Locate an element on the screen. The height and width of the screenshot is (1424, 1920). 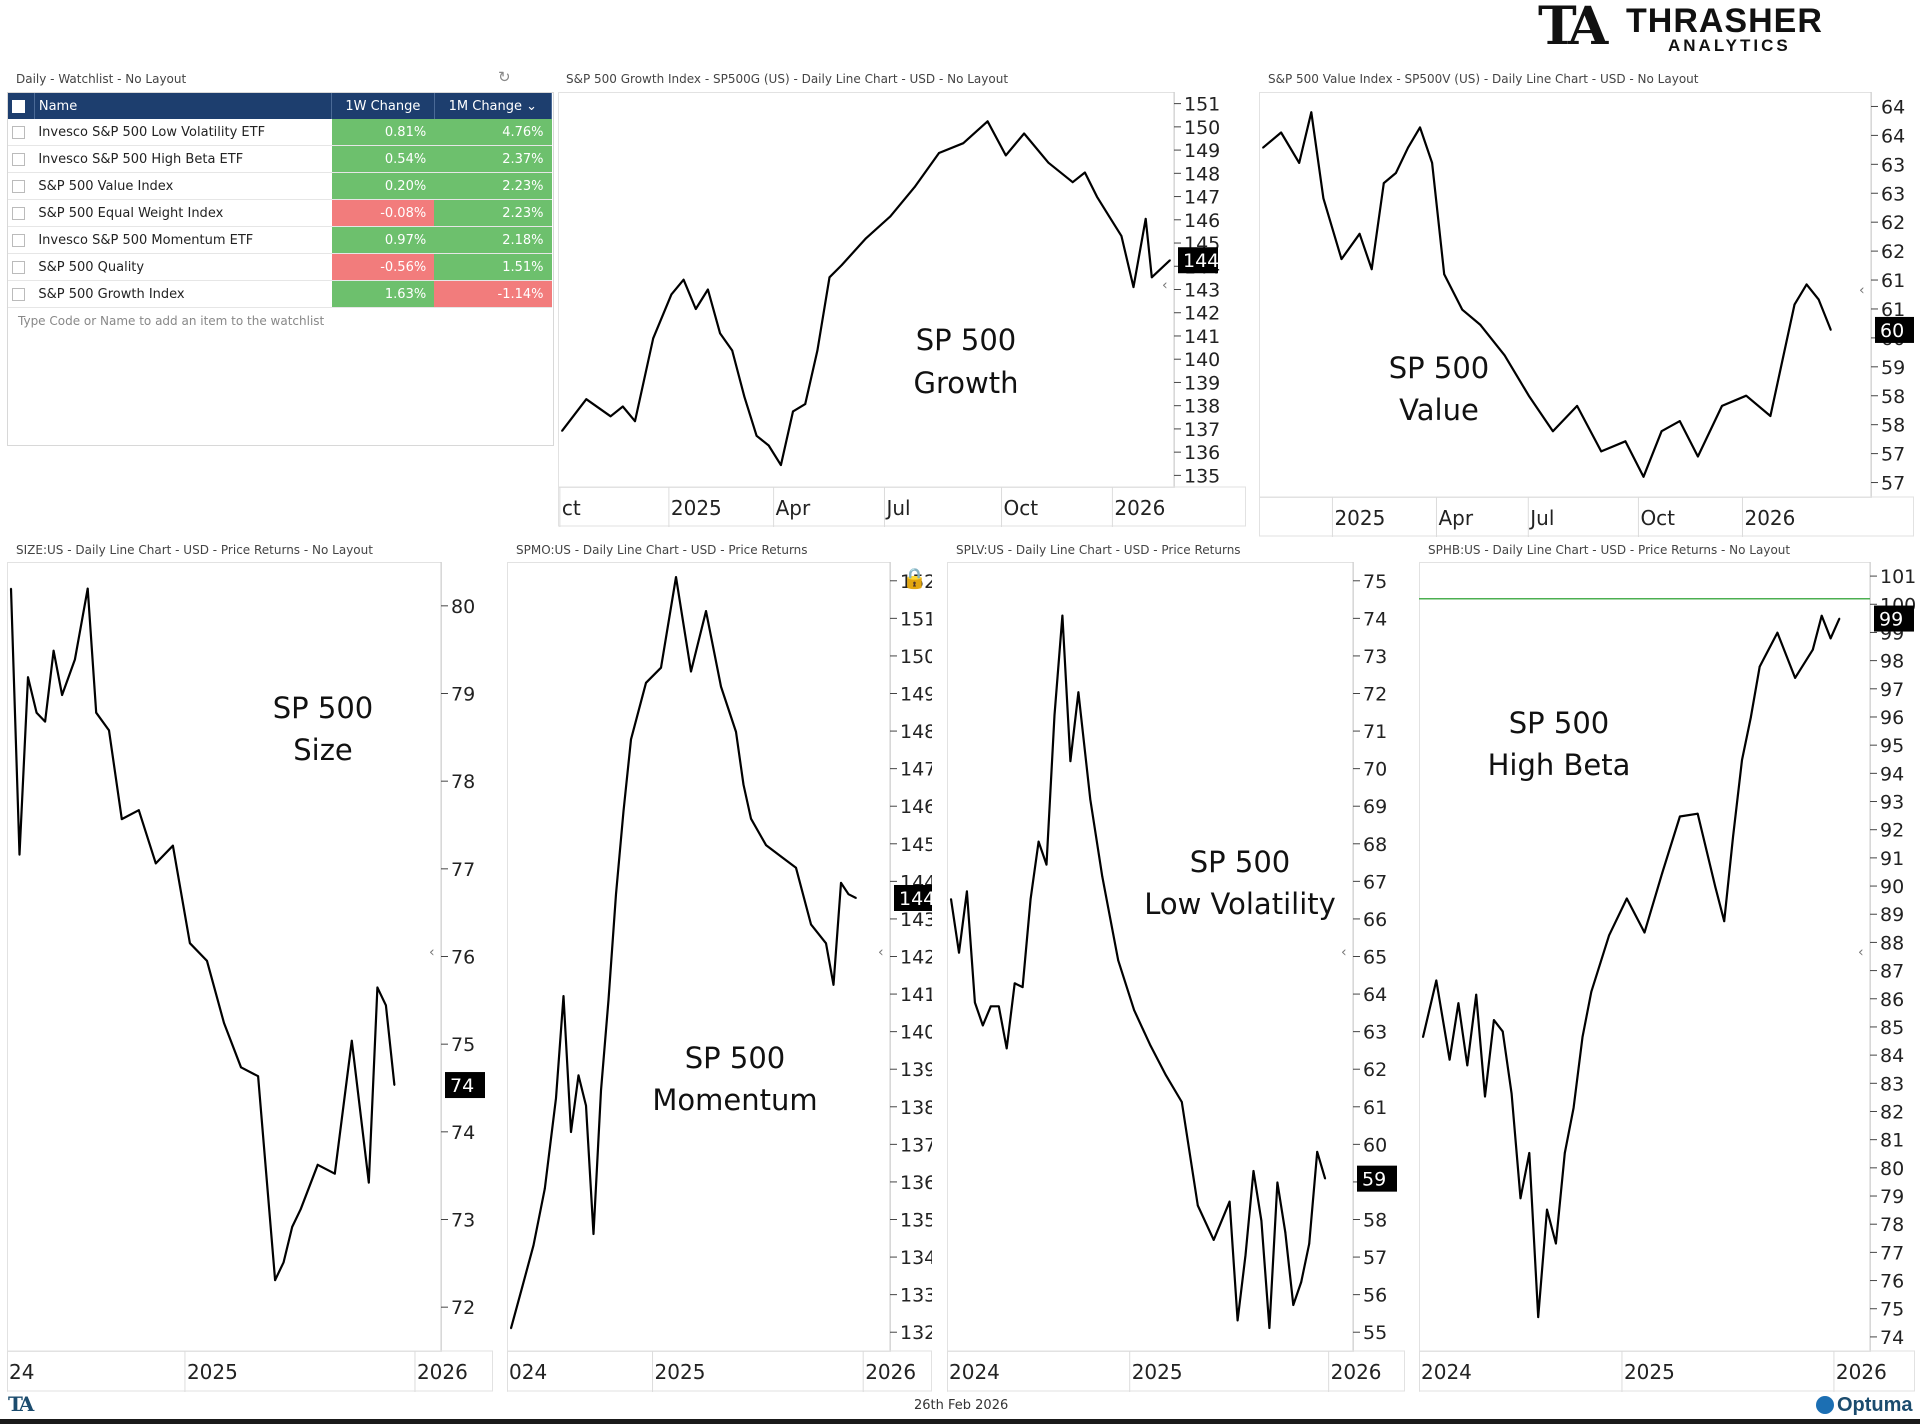
watchlist-row: S&P 500 Growth Index 1.63% -1.14% is located at coordinates (280, 294).